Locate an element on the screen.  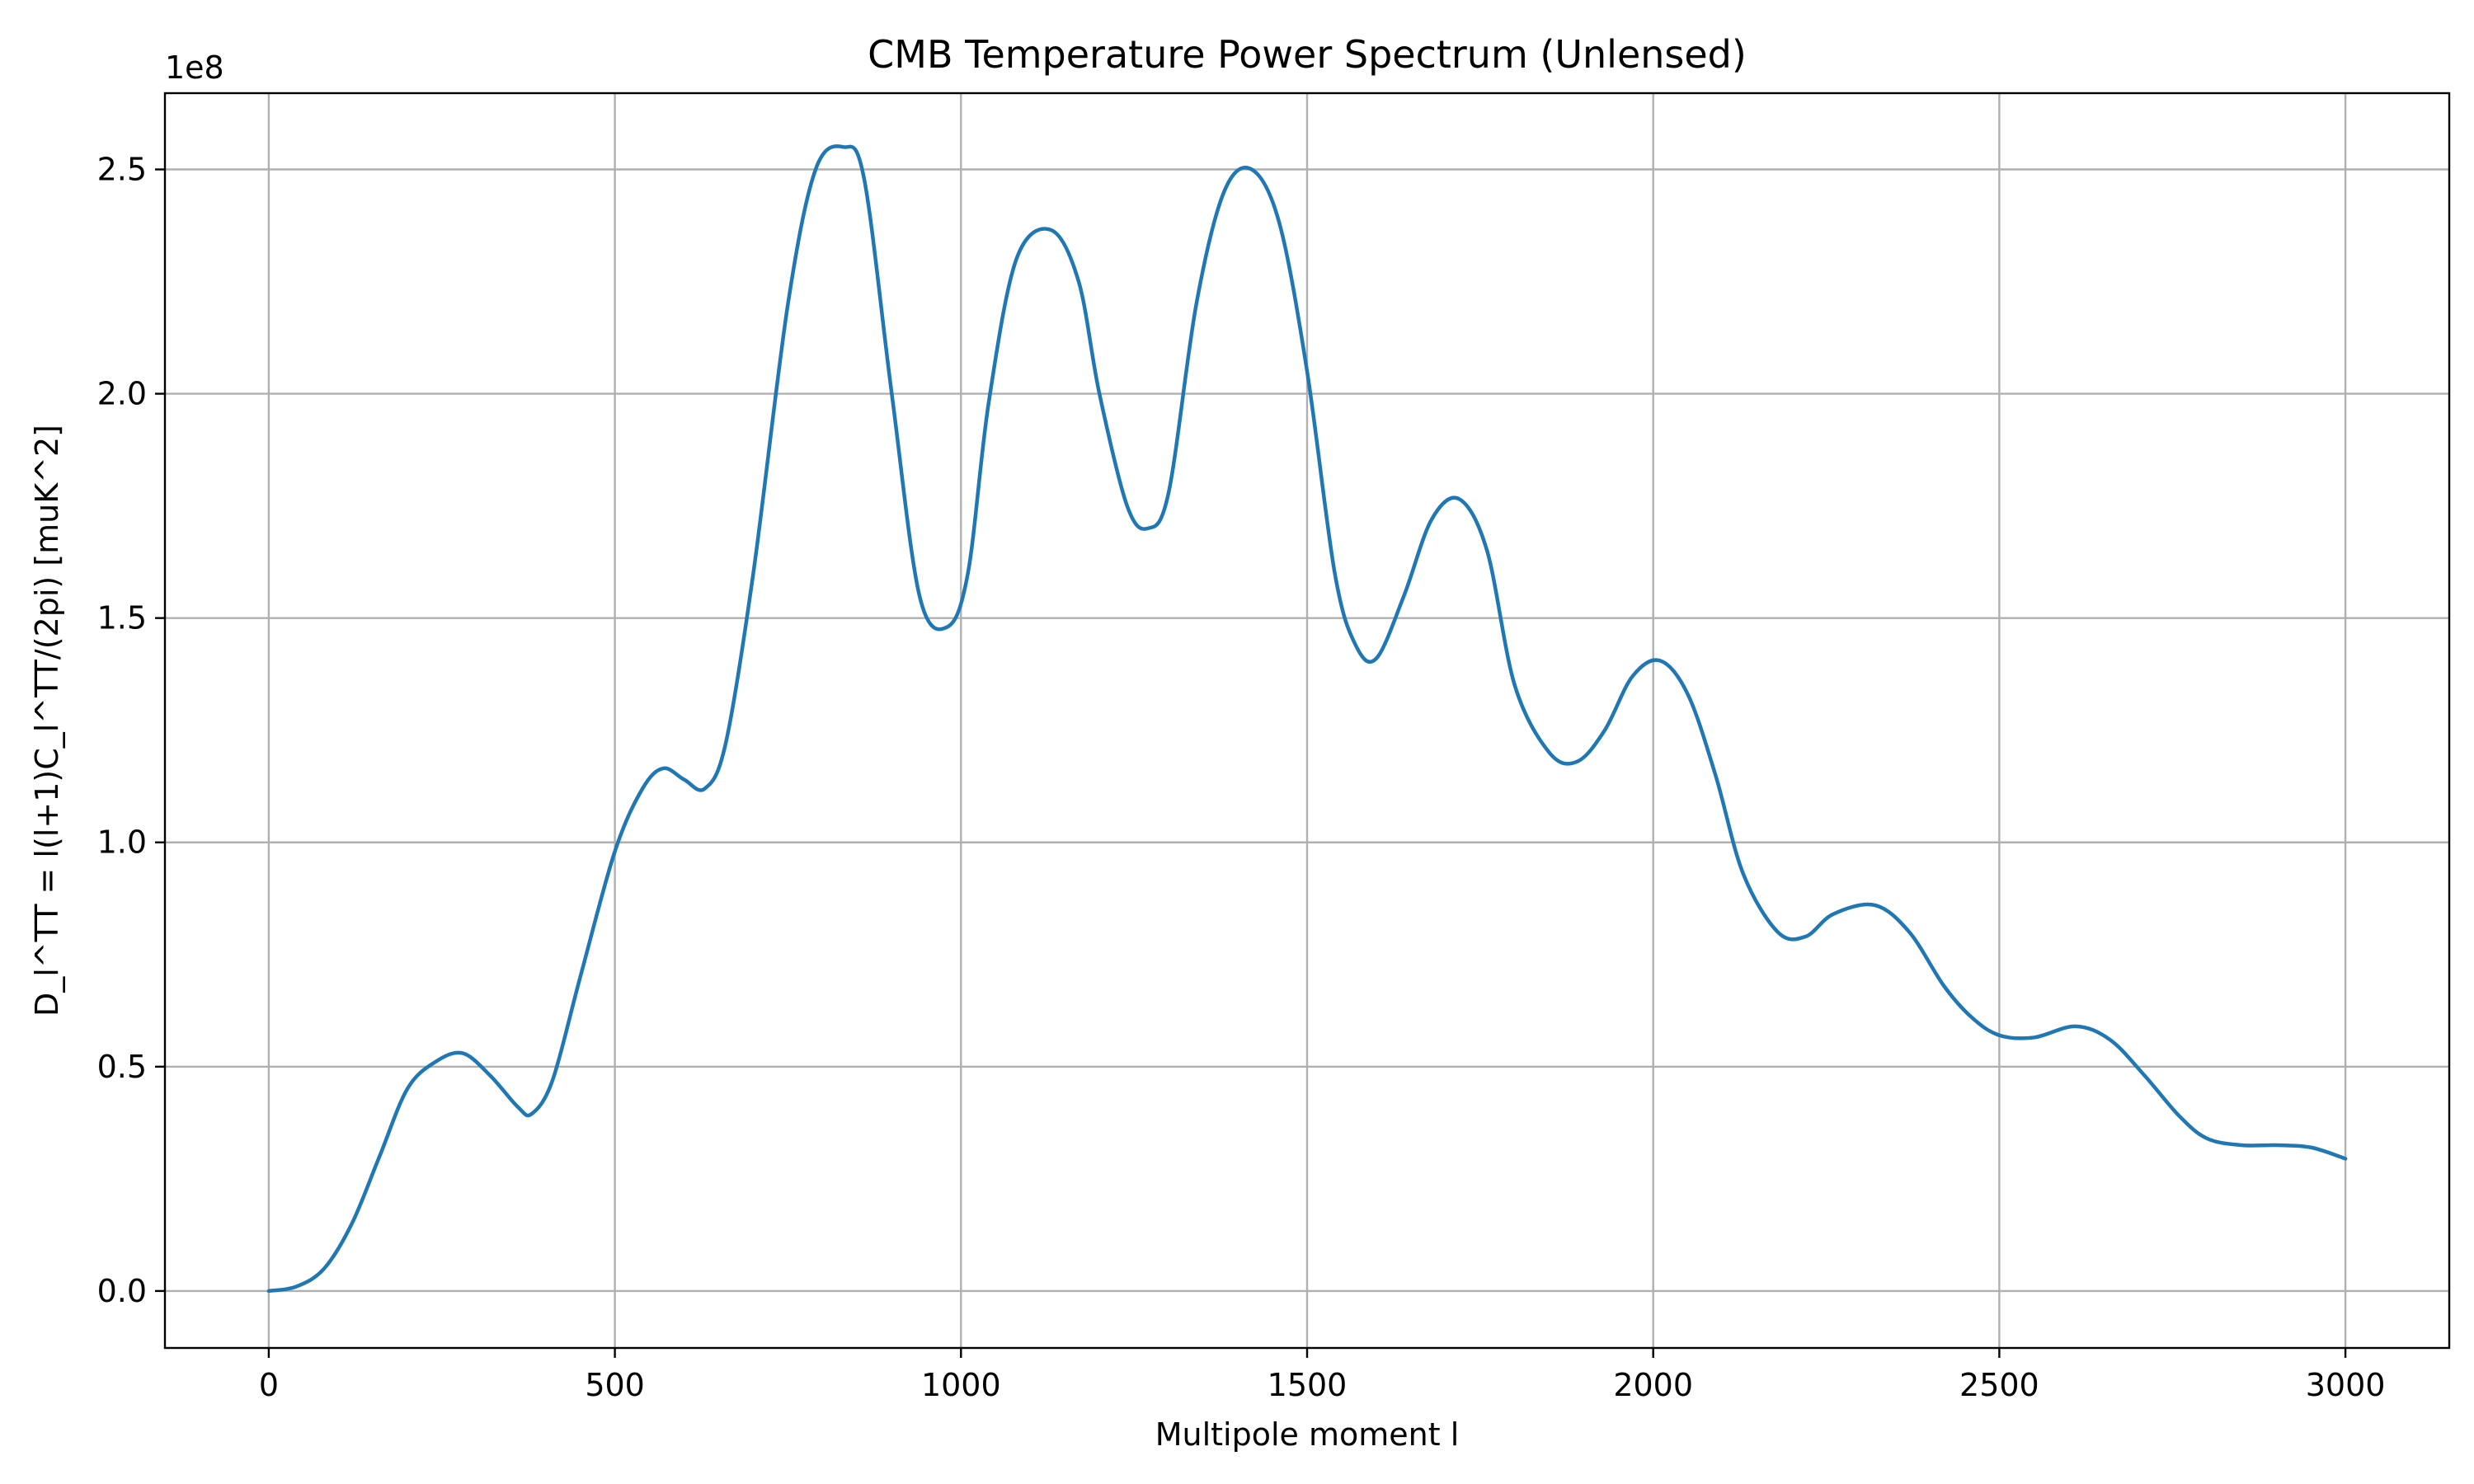
y-axis-label: D_l^TT = l(l+1)C_l^TT/(2pi) [muK^2] is located at coordinates (47, 721).